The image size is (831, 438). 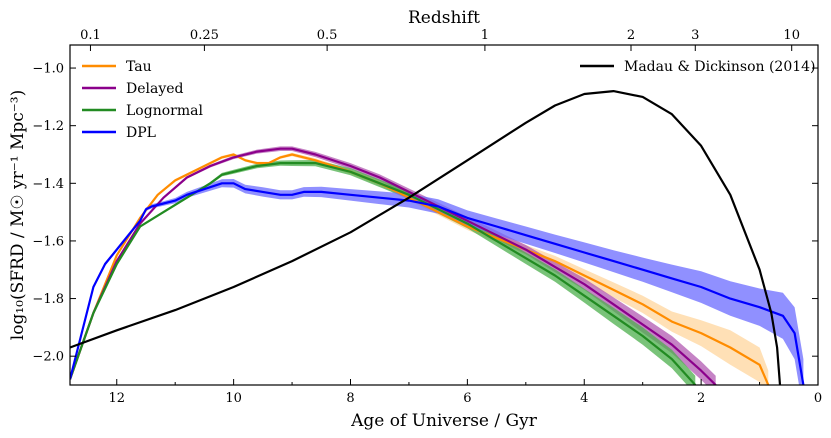 What do you see at coordinates (48, 69) in the screenshot?
I see `y-tick-label: −1.0` at bounding box center [48, 69].